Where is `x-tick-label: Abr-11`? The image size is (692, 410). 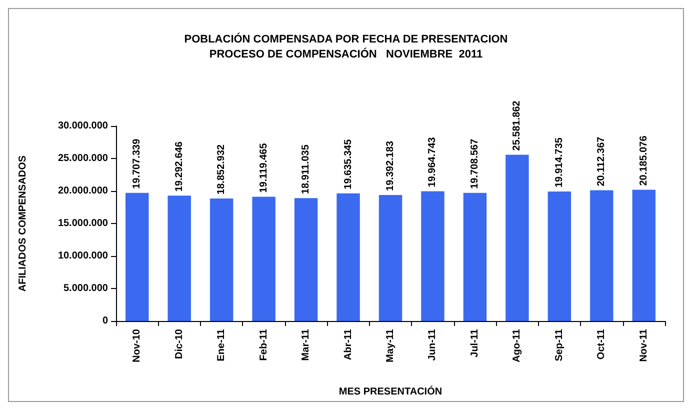 x-tick-label: Abr-11 is located at coordinates (348, 344).